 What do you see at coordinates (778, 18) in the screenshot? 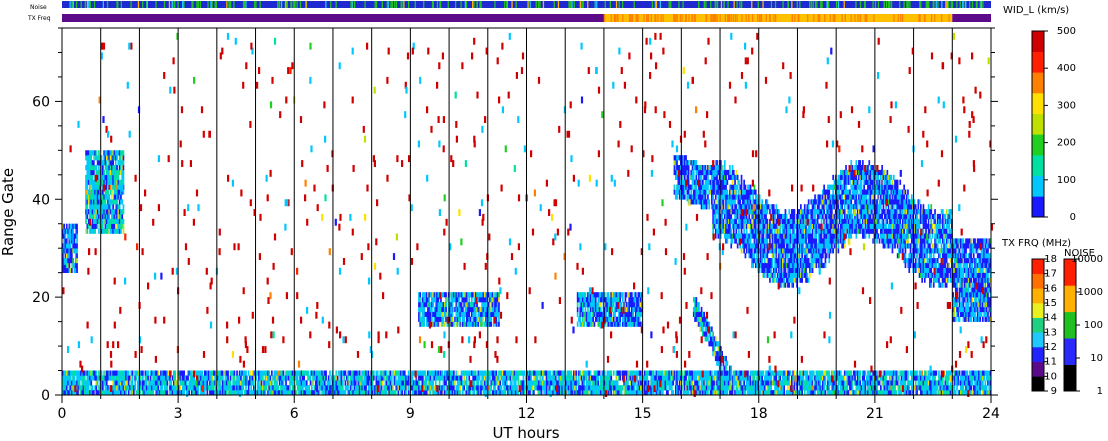
I see `tx-freq-segment` at bounding box center [778, 18].